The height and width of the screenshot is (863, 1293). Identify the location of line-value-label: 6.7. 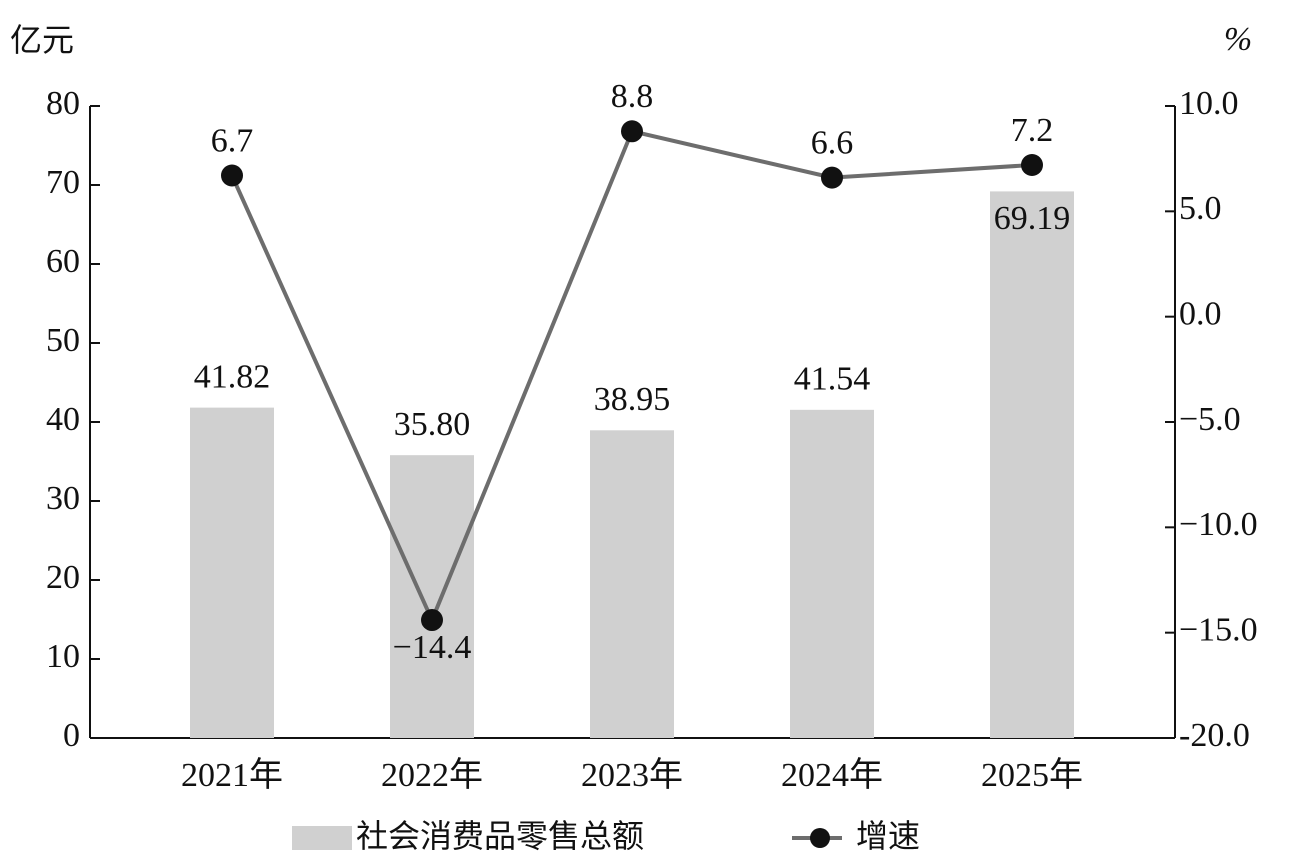
(232, 140).